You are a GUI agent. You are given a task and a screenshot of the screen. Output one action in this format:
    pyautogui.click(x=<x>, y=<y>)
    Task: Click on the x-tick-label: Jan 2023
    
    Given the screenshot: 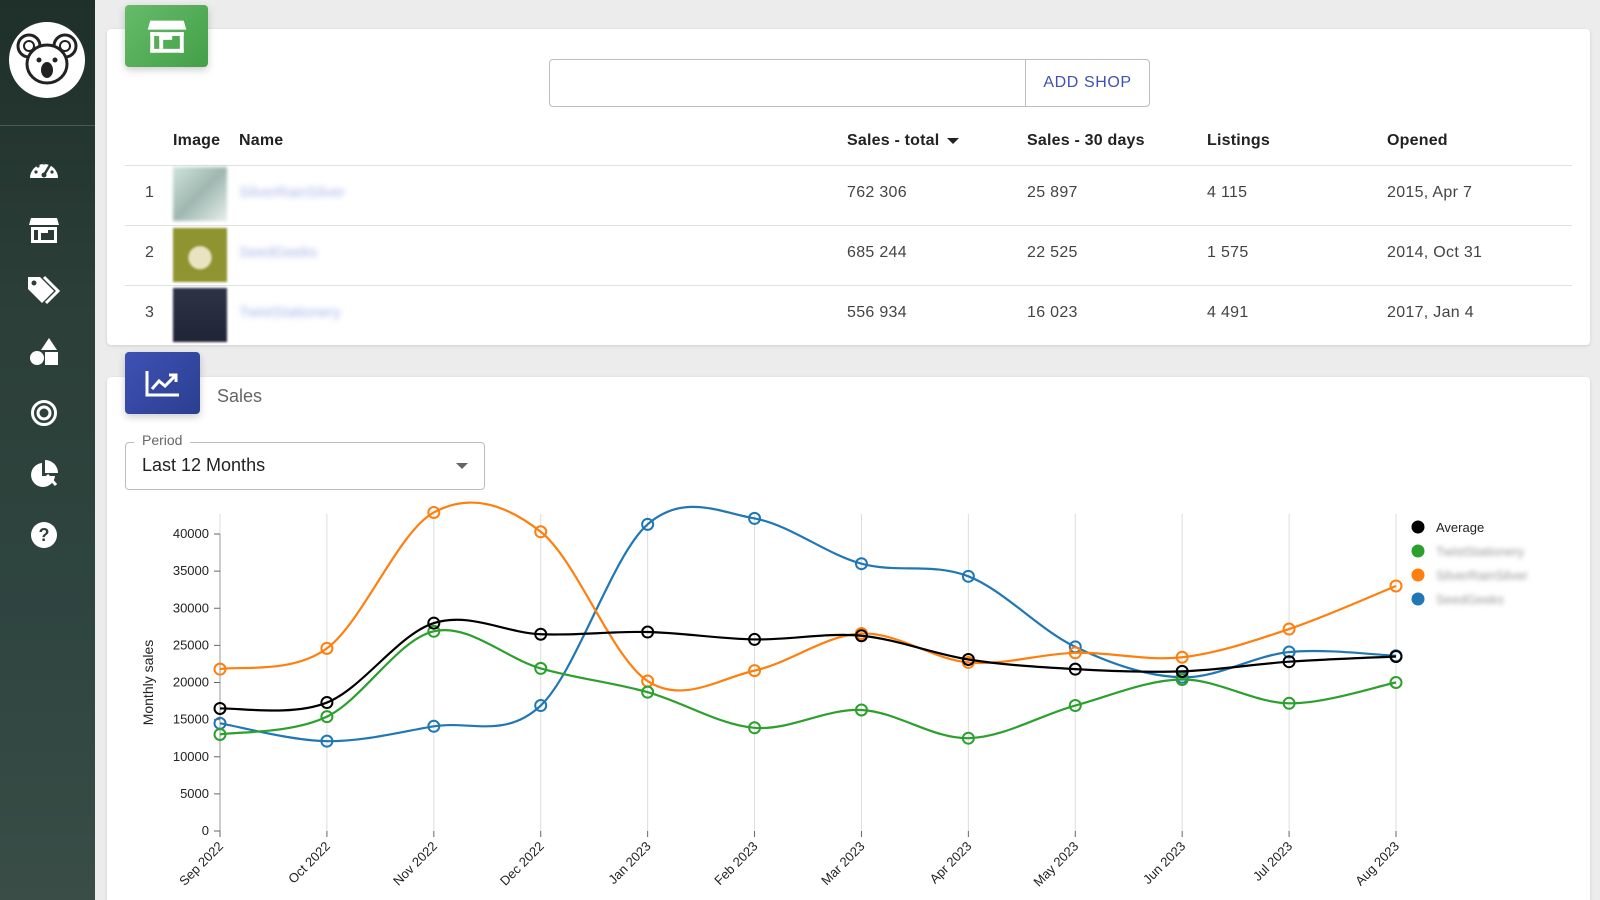 What is the action you would take?
    pyautogui.click(x=629, y=863)
    